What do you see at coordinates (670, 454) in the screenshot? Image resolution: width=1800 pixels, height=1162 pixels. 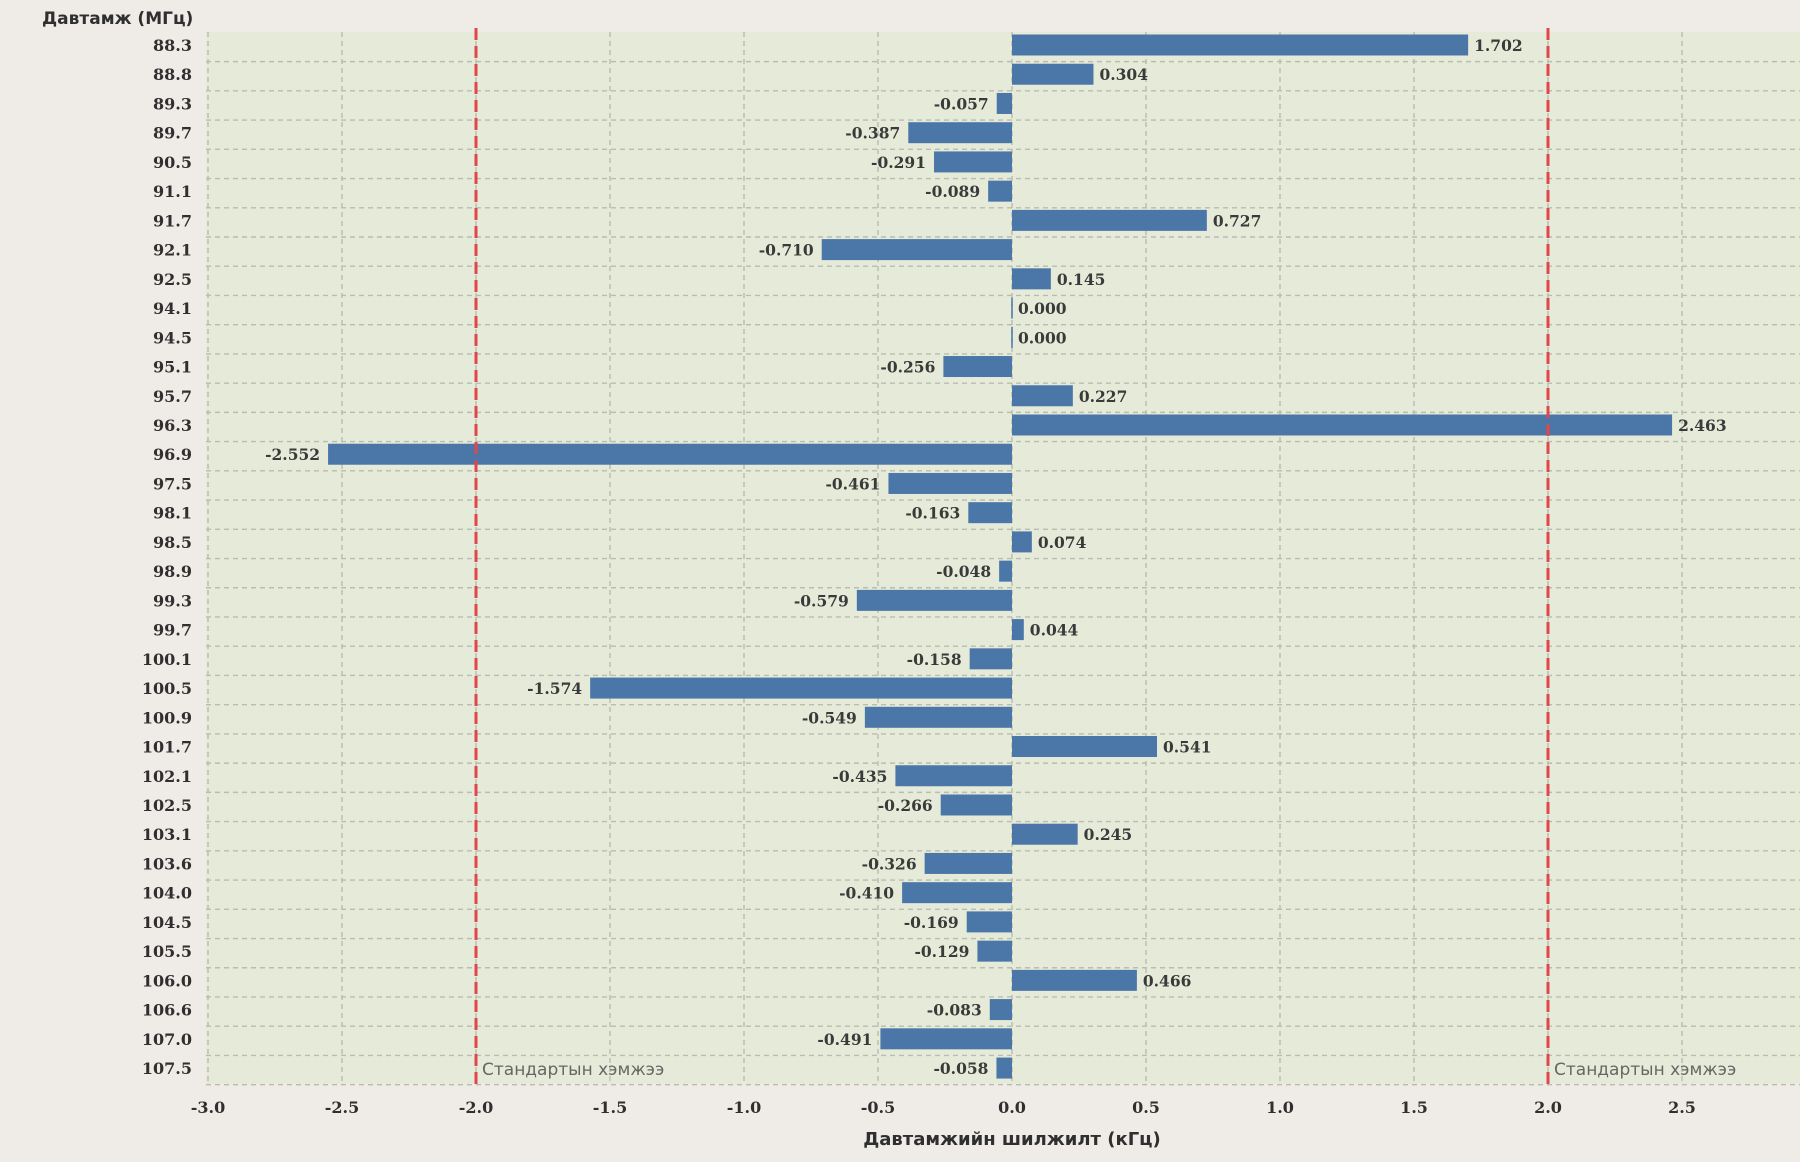 I see `bar-96.9` at bounding box center [670, 454].